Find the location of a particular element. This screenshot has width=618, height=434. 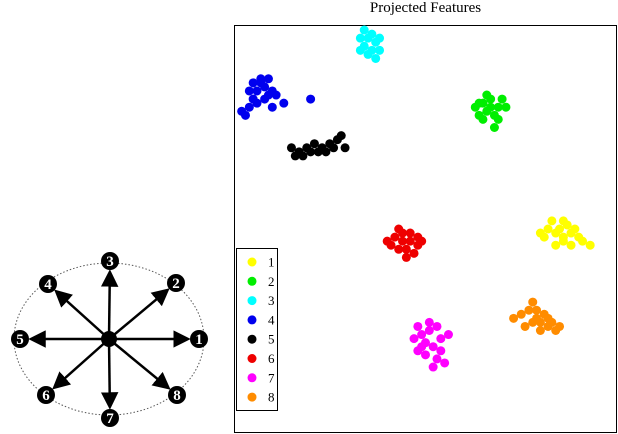

direction-label-5: 5 is located at coordinates (20, 340).